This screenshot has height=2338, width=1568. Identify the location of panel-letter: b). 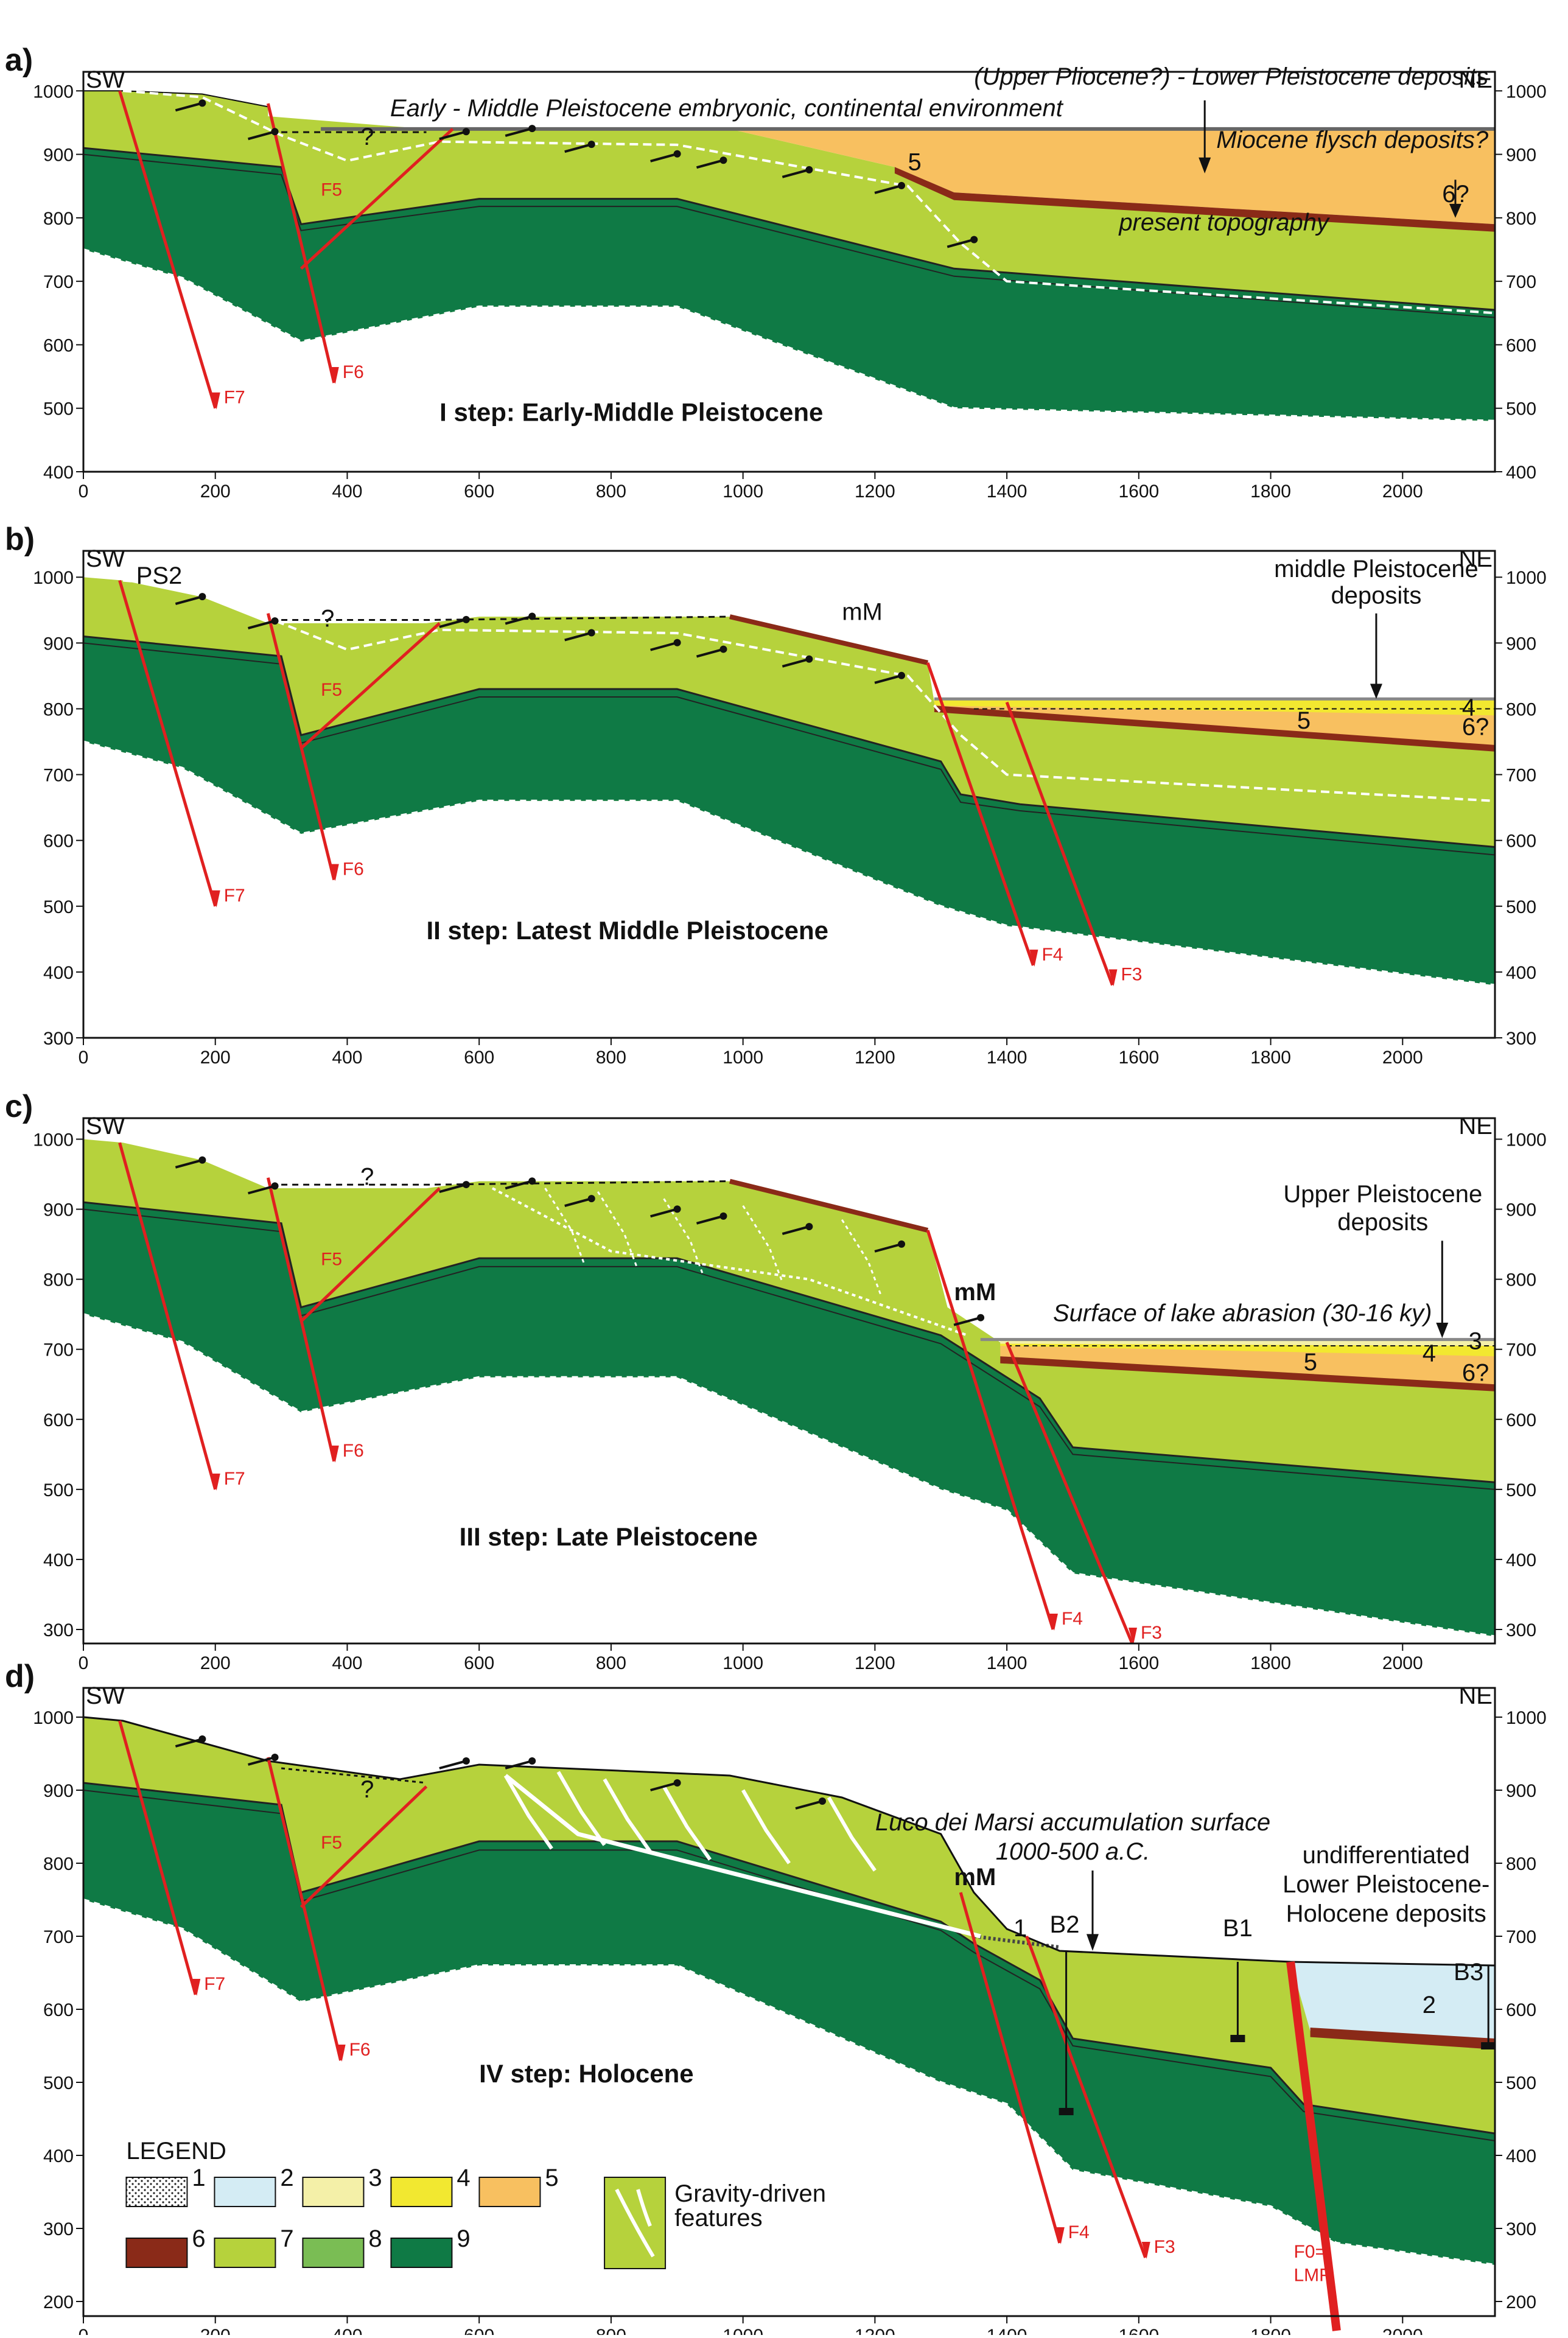
(20, 539).